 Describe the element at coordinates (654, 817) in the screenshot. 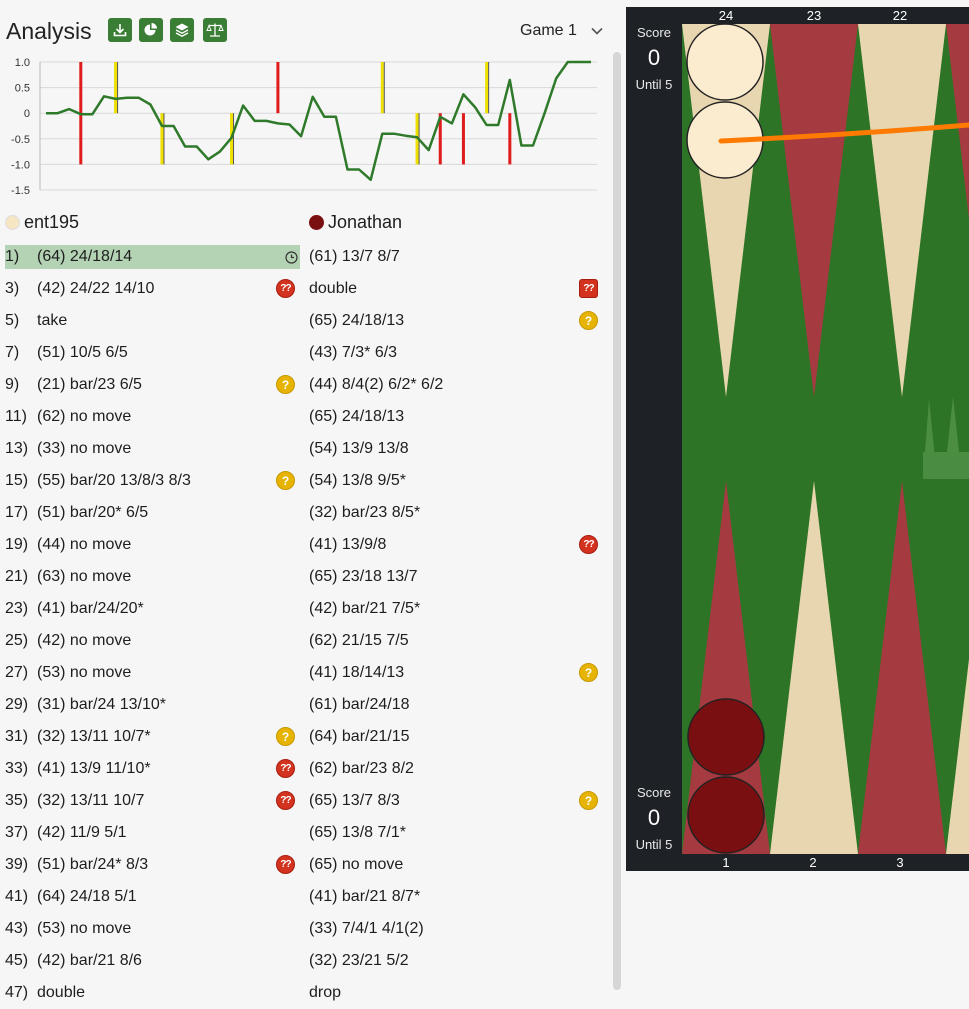

I see `bottom-score: 0` at that location.